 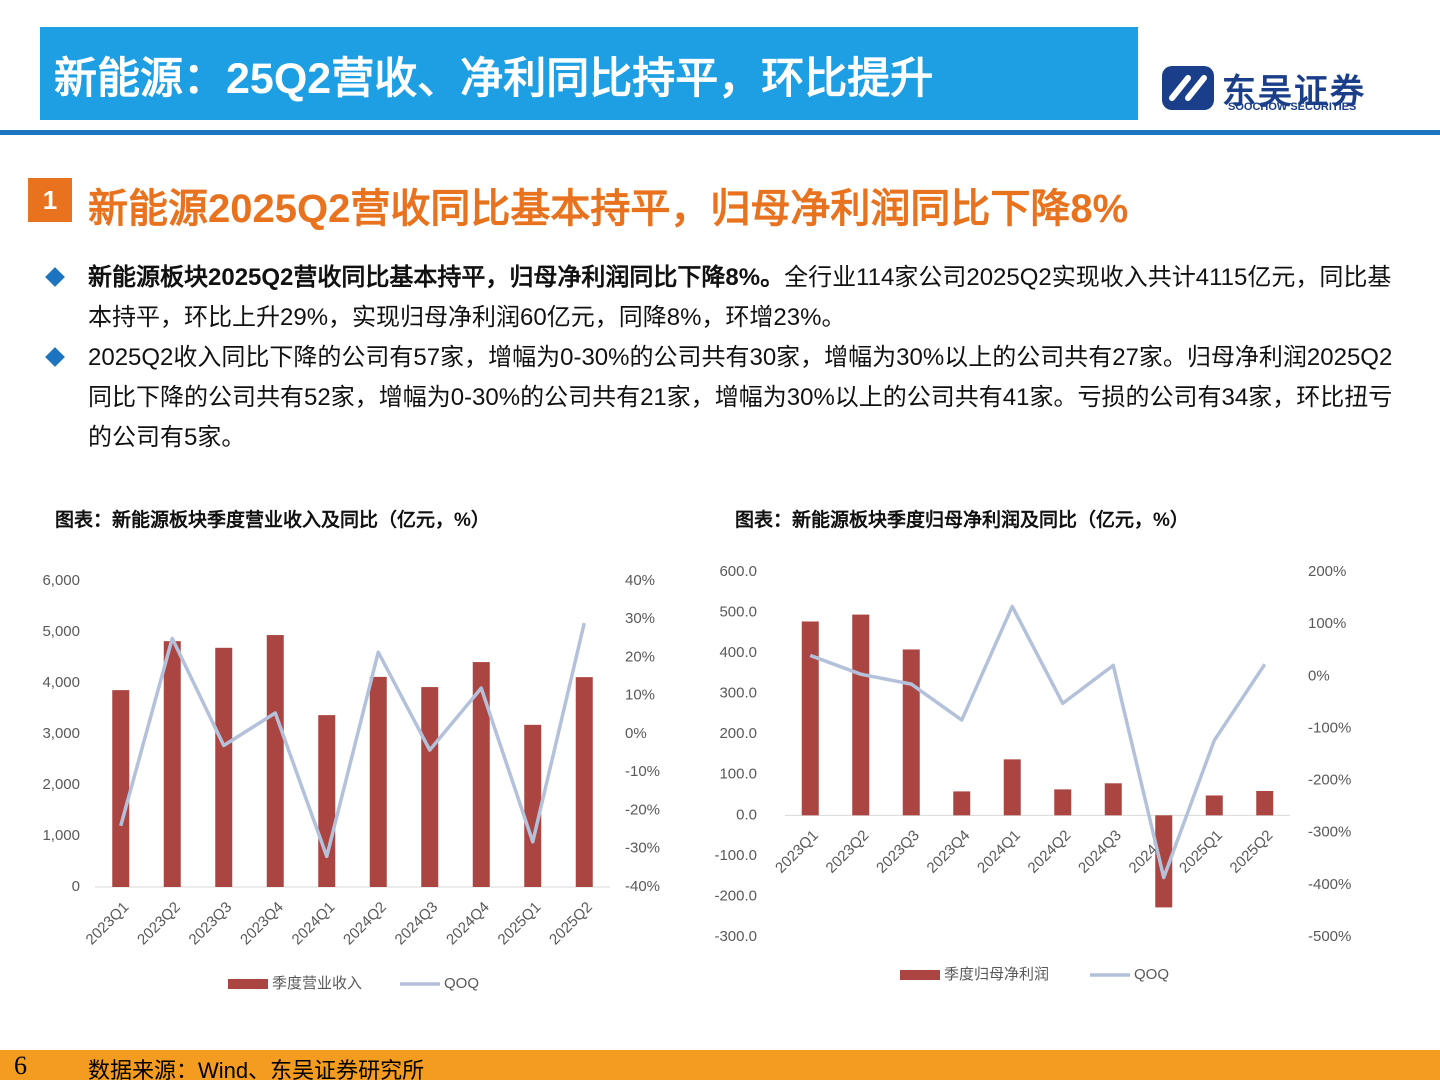 What do you see at coordinates (720, 132) in the screenshot?
I see `header-rule` at bounding box center [720, 132].